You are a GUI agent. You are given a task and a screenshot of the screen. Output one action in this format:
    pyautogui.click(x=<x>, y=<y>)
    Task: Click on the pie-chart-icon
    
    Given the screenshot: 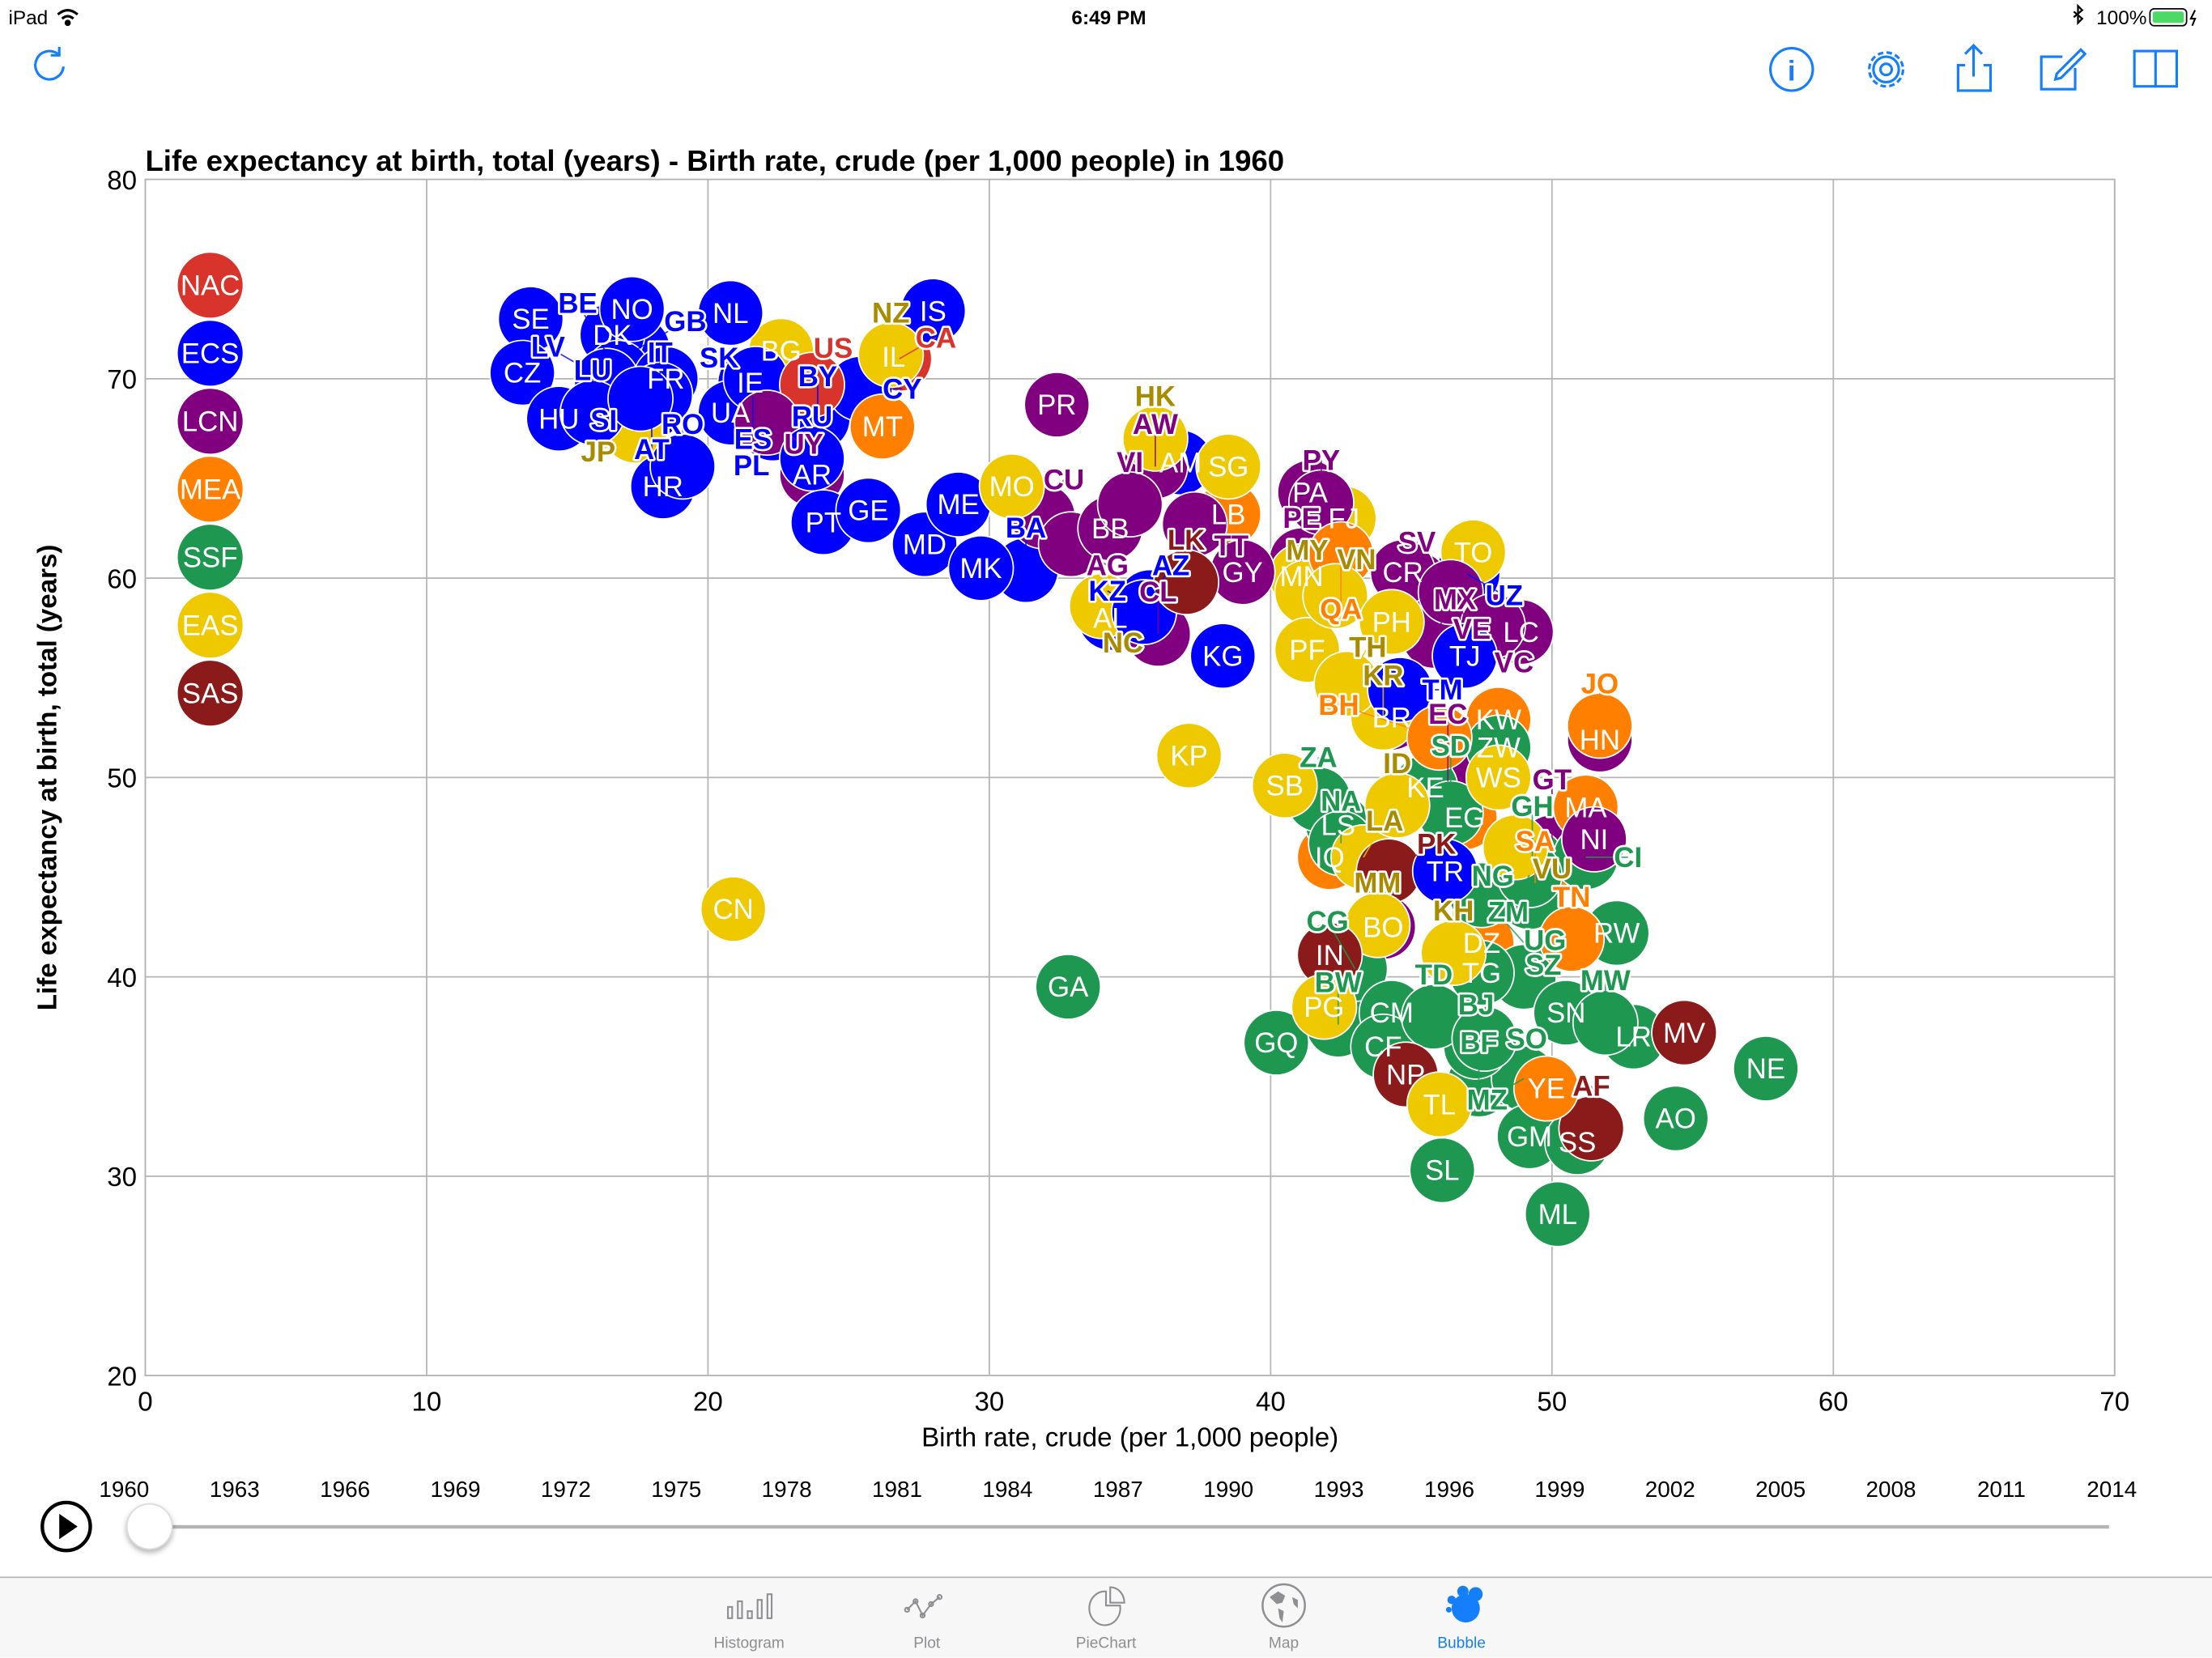 What is the action you would take?
    pyautogui.click(x=1106, y=1606)
    